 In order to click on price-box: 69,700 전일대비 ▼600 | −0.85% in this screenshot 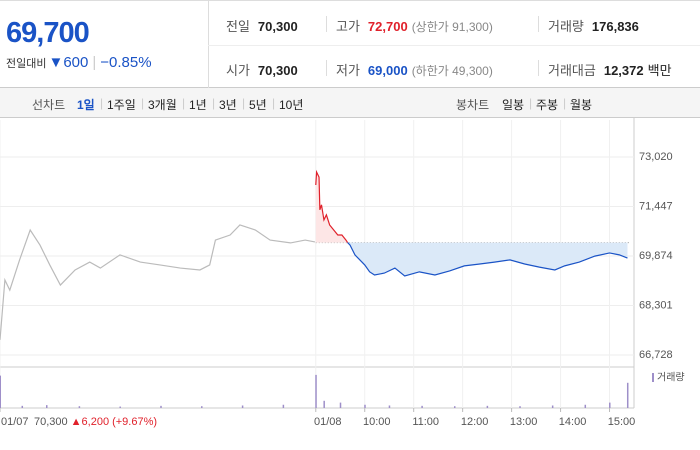, I will do `click(104, 44)`.